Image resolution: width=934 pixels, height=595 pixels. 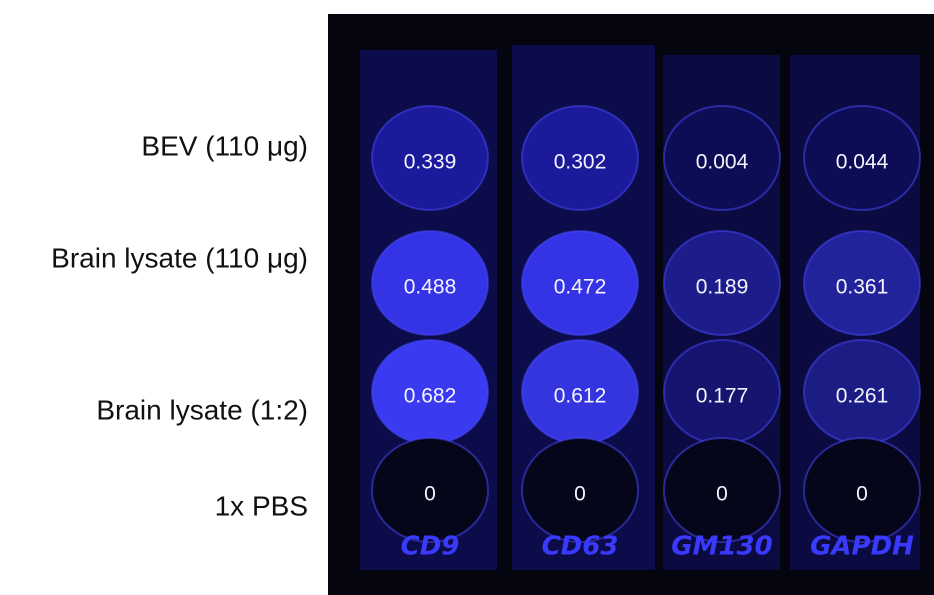 I want to click on strip-label: CD9, so click(x=430, y=547).